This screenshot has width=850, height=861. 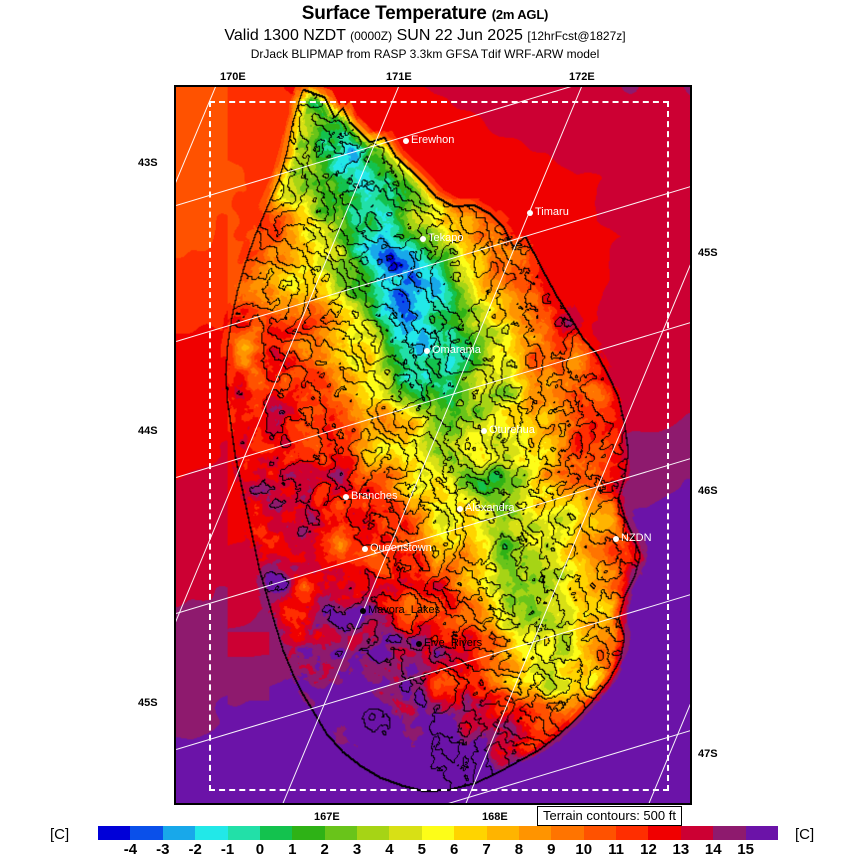 I want to click on valid-date: SUN 22 Jun 2025, so click(x=459, y=35).